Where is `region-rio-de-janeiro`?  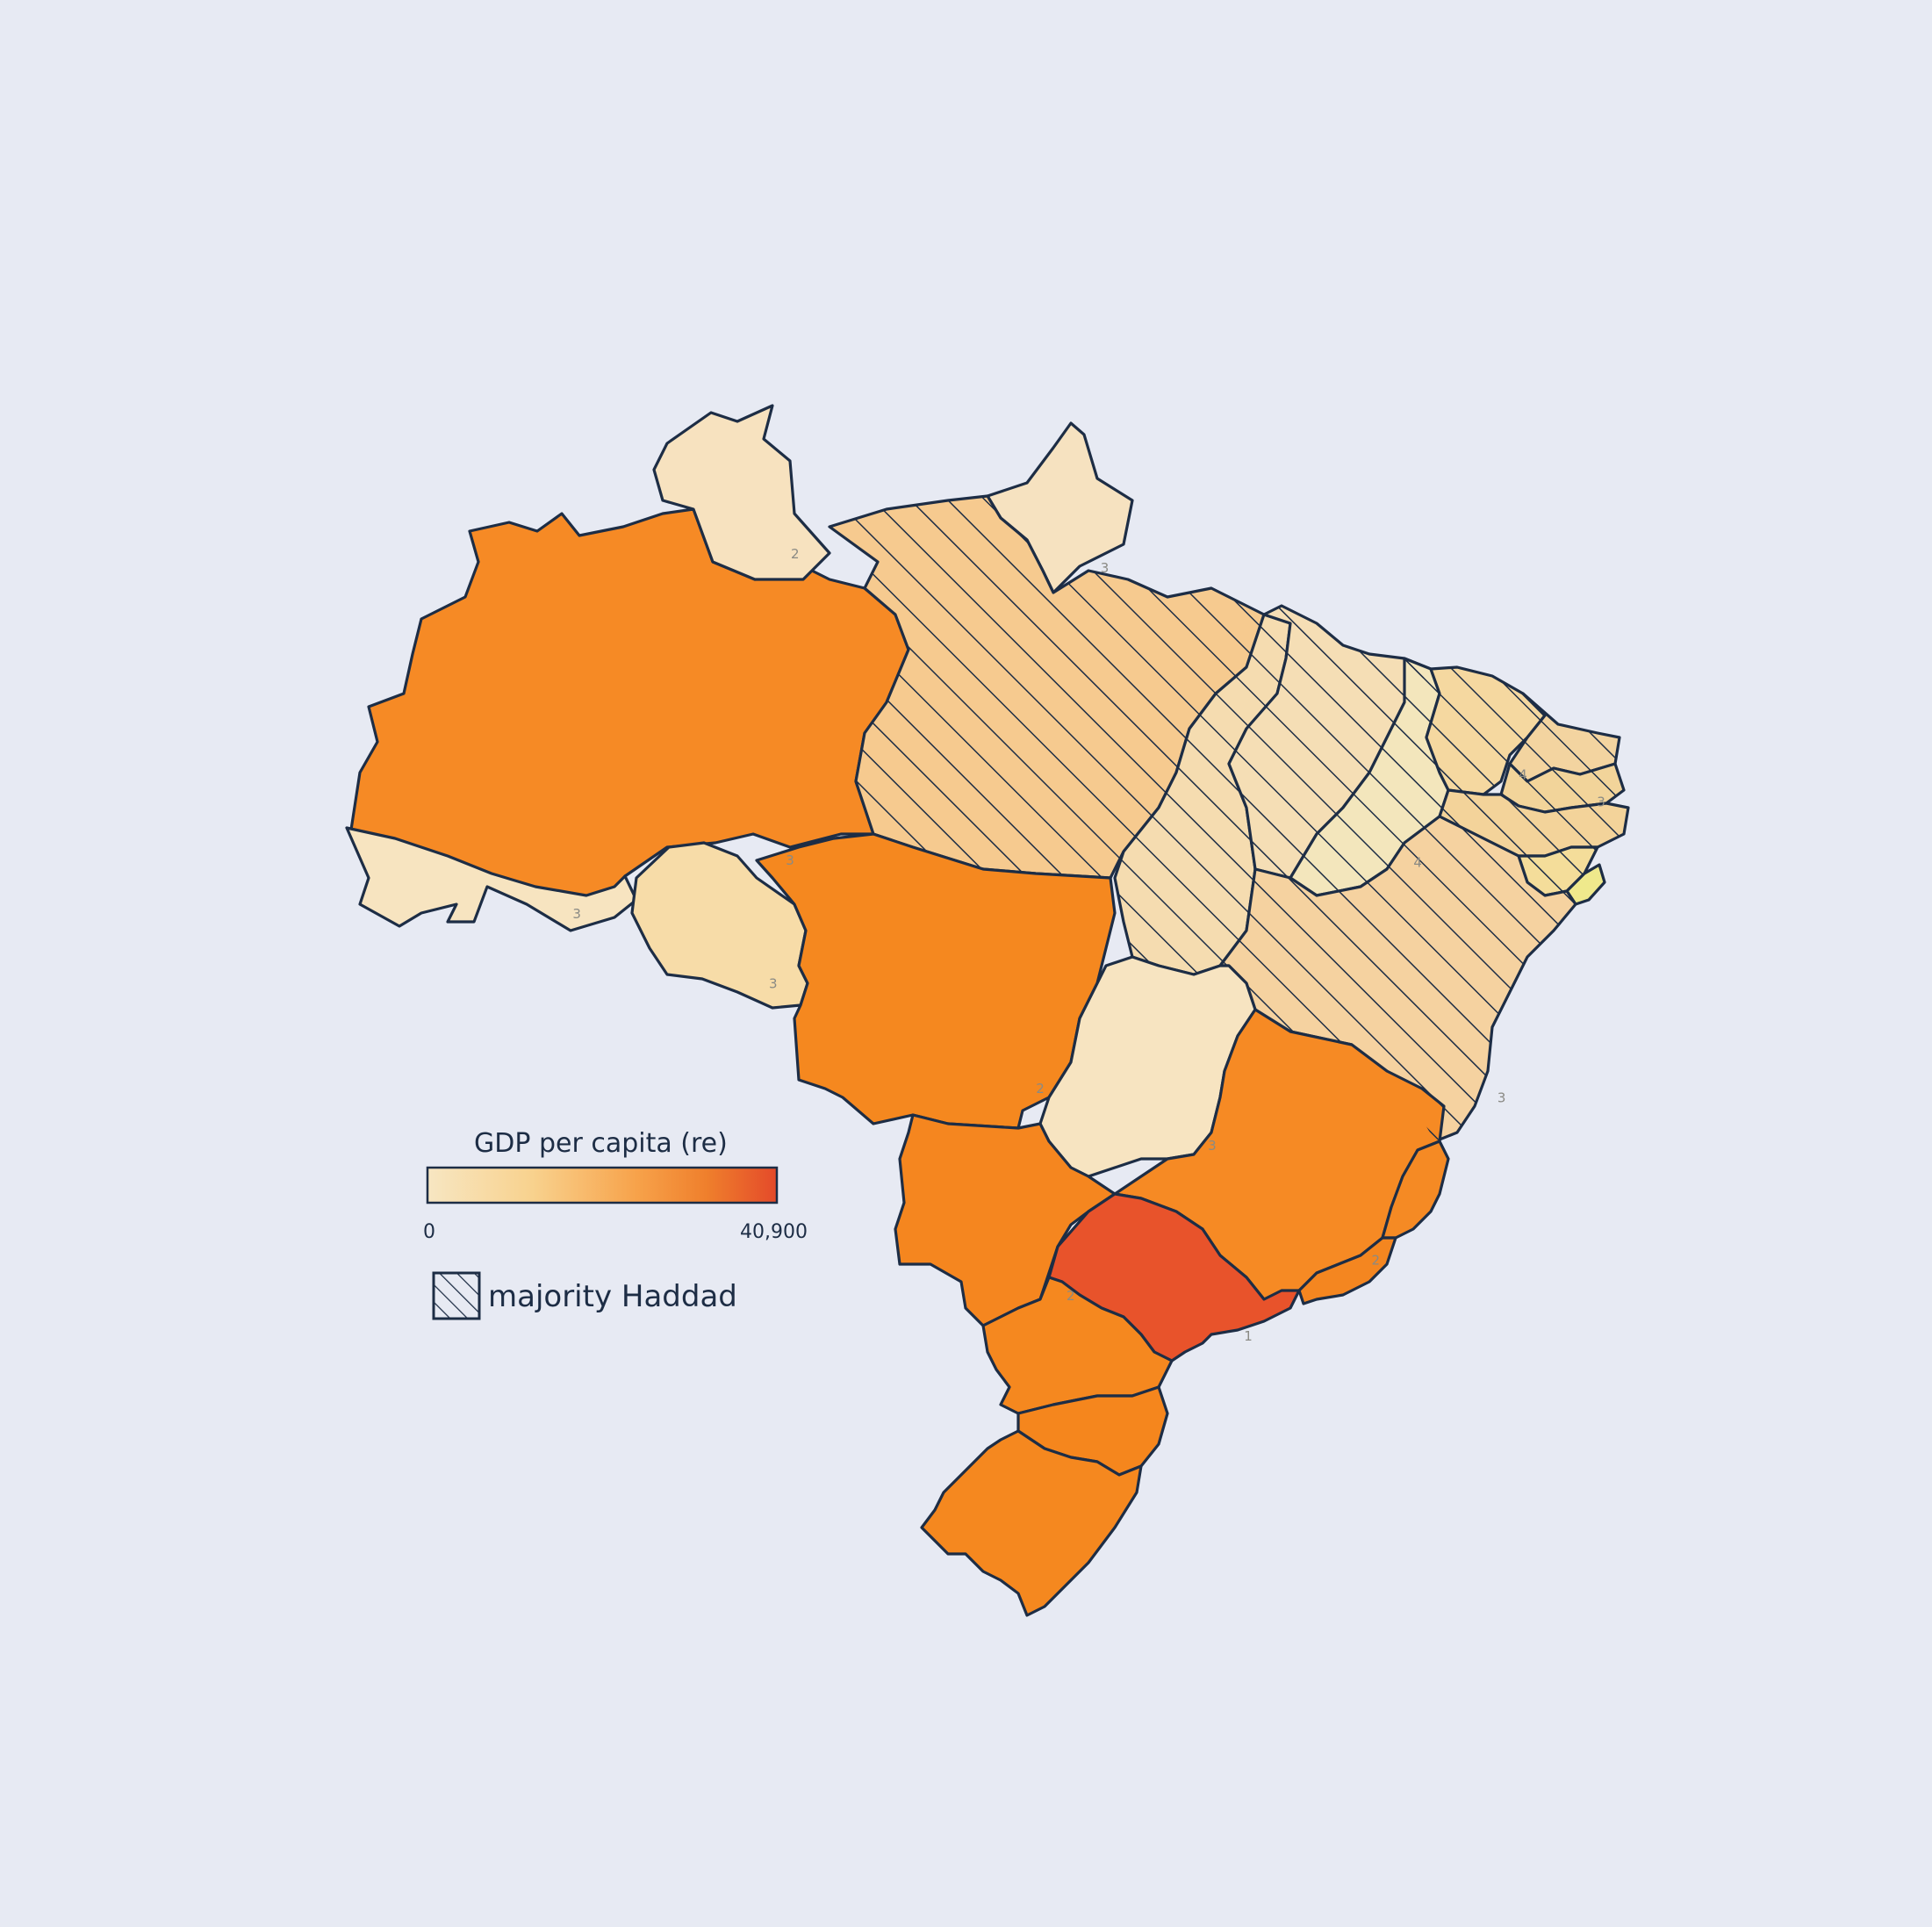 region-rio-de-janeiro is located at coordinates (1347, 1270).